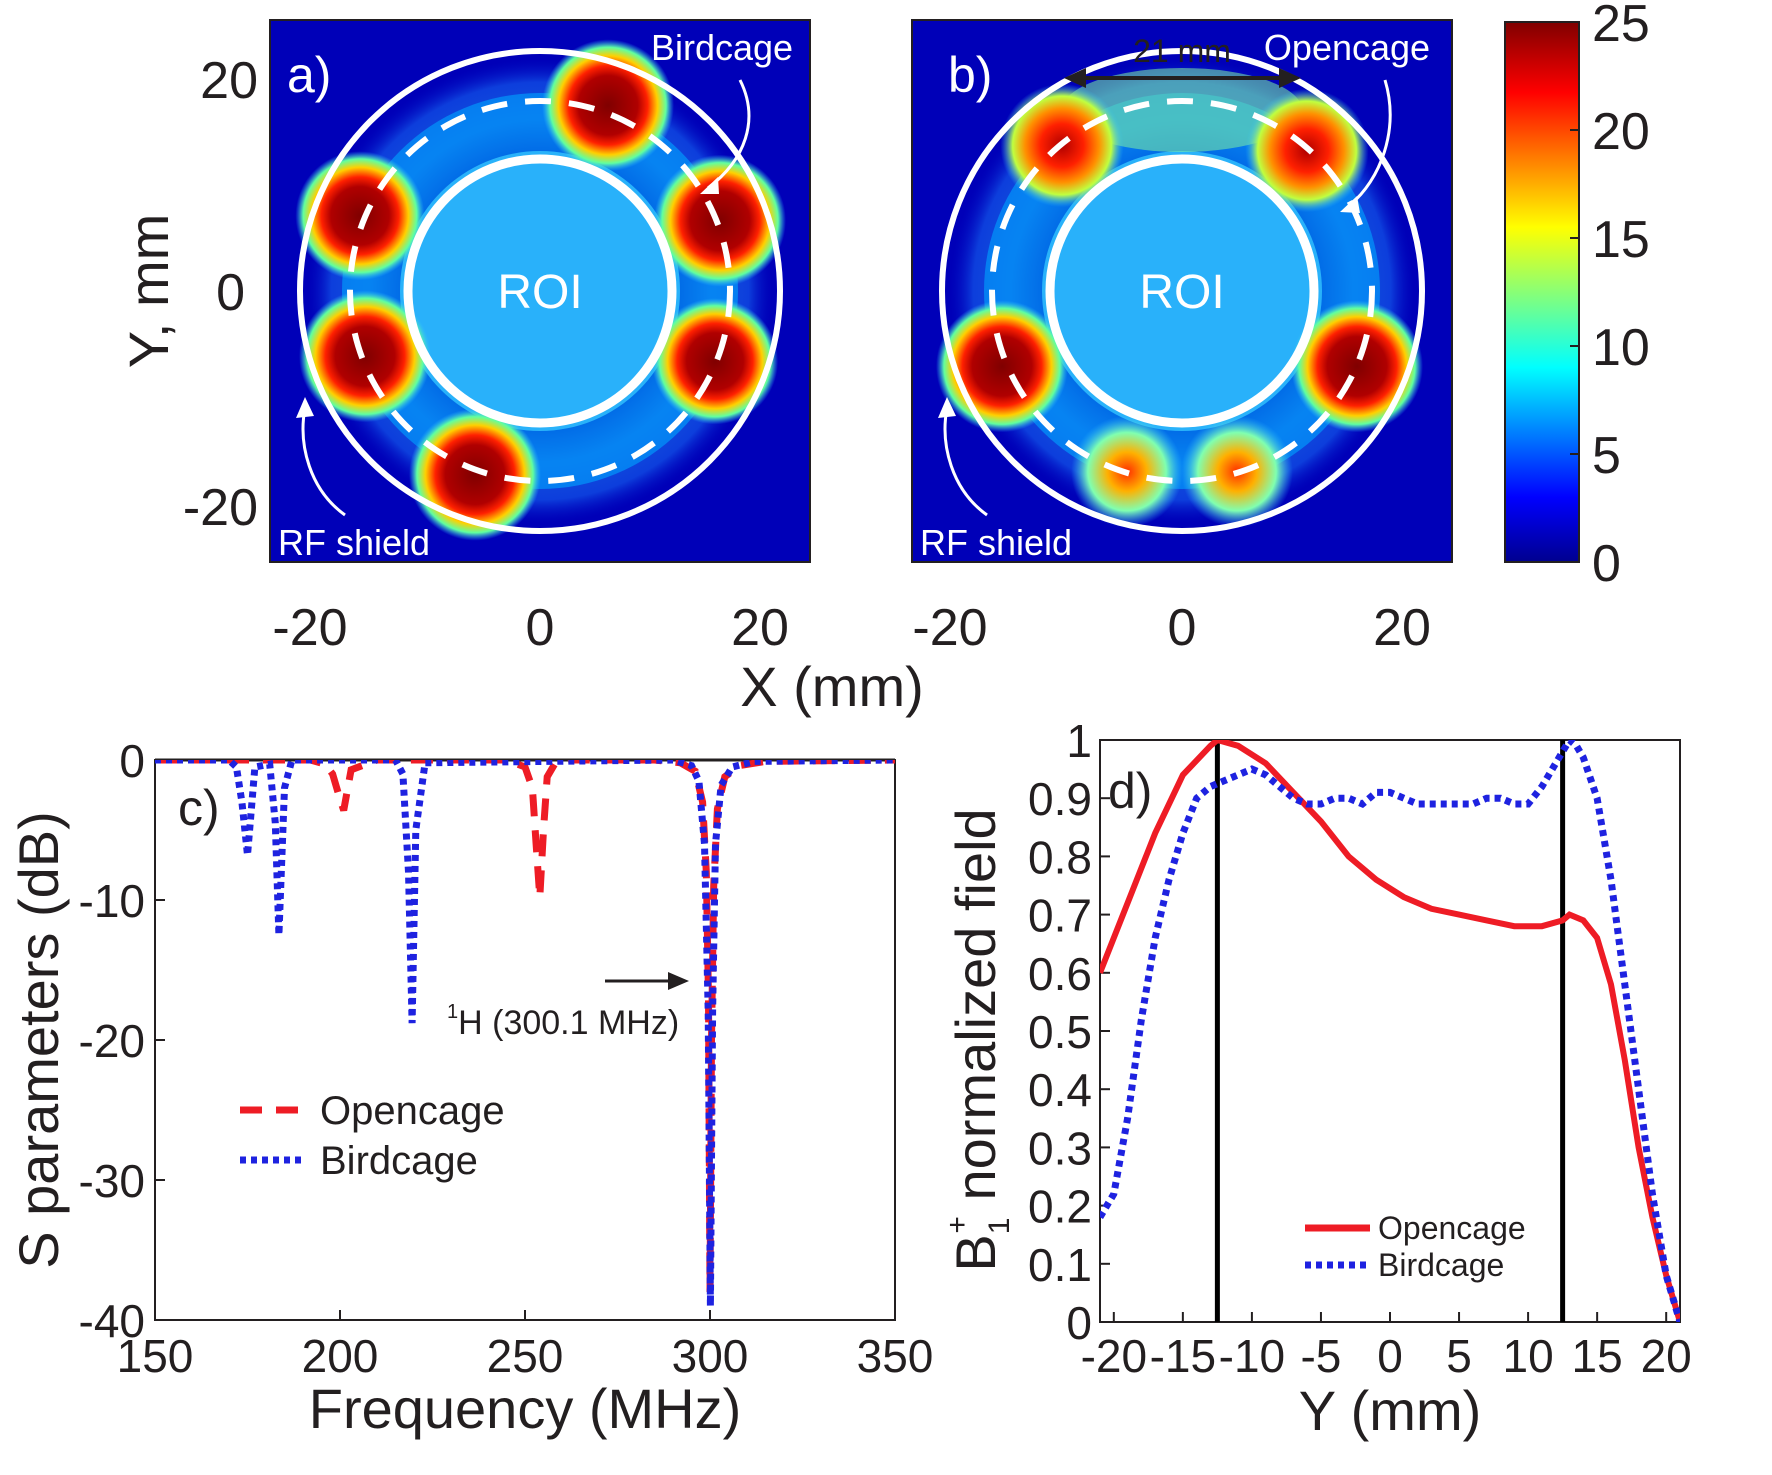  Describe the element at coordinates (996, 542) in the screenshot. I see `panel-b-shield-label: RF shield` at that location.